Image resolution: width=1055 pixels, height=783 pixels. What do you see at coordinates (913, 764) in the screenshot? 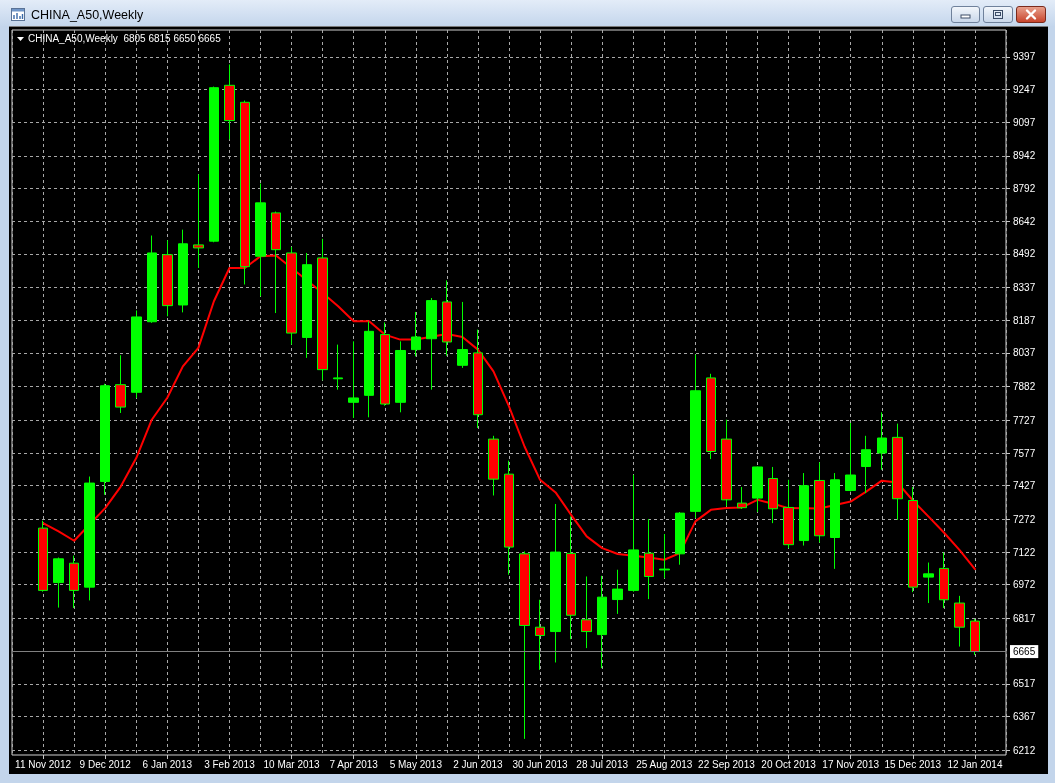
I see `x-tick-label: 15 Dec 2013` at bounding box center [913, 764].